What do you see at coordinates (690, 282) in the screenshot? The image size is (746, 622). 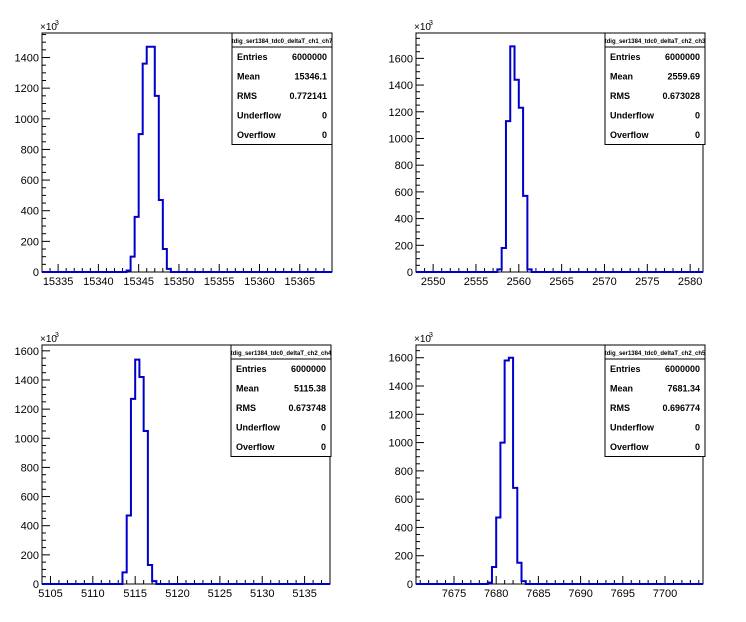 I see `x-tick-label: 2580` at bounding box center [690, 282].